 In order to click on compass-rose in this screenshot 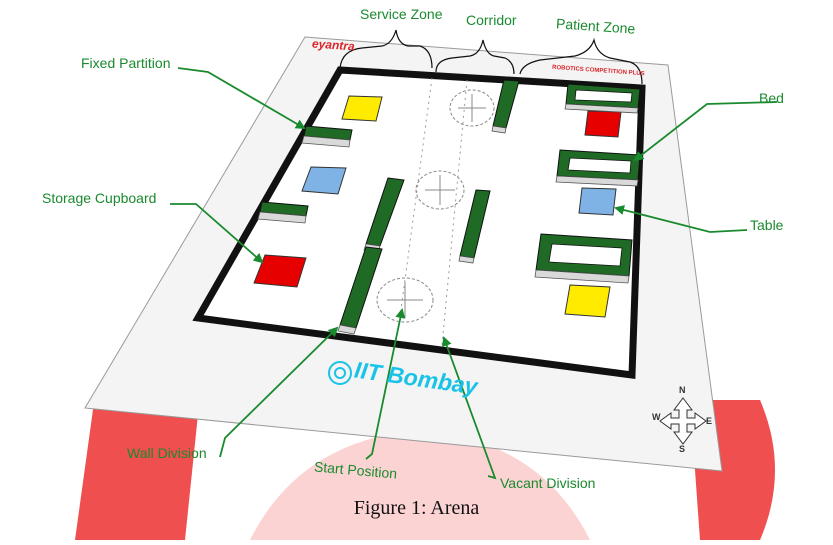, I will do `click(683, 421)`.